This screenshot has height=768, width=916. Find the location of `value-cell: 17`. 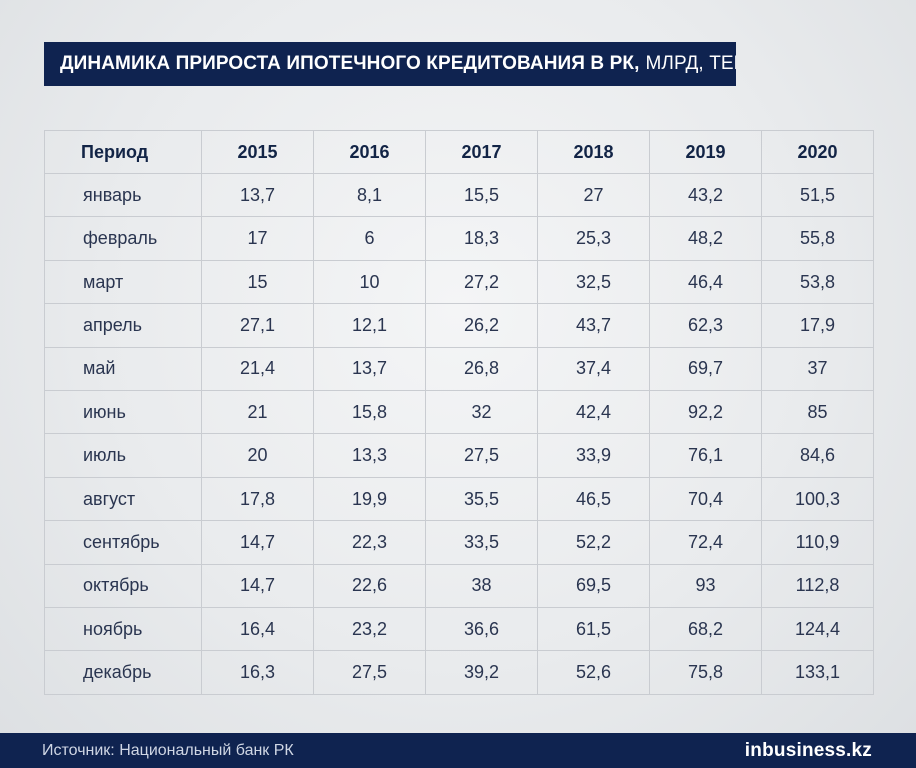

value-cell: 17 is located at coordinates (257, 238).